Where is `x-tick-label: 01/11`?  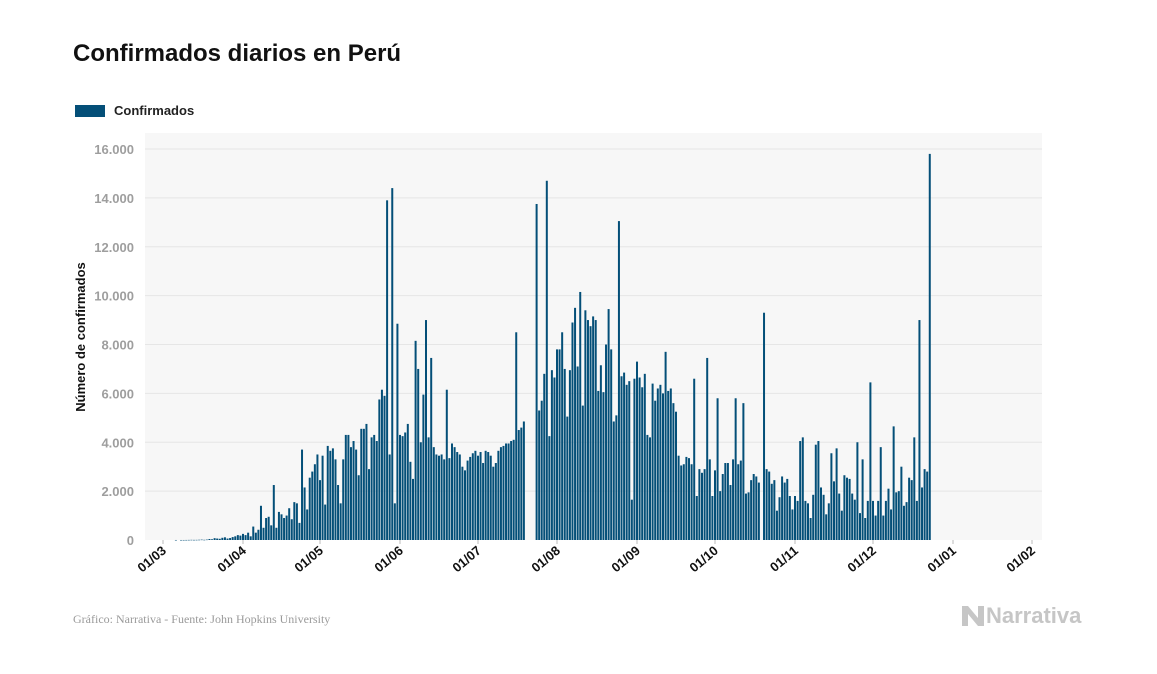
x-tick-label: 01/11 is located at coordinates (784, 559).